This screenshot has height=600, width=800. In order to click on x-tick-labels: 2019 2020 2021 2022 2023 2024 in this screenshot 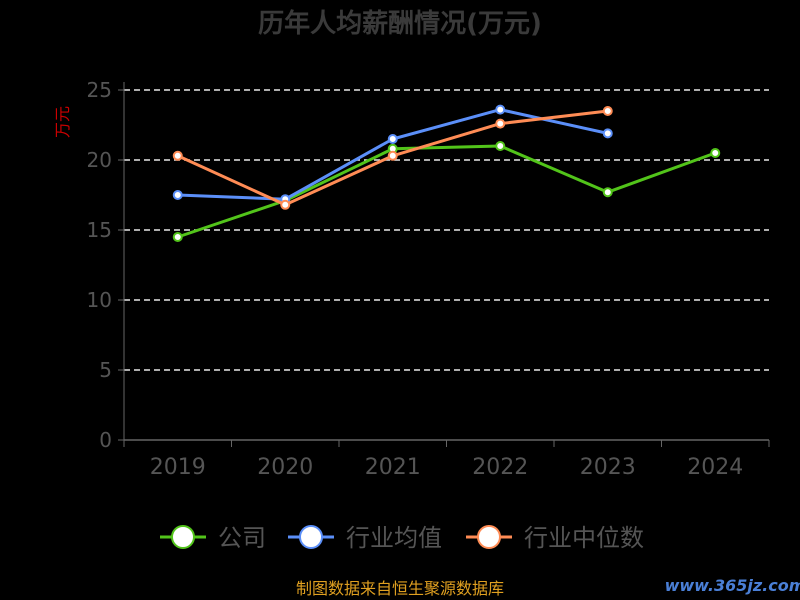, I will do `click(446, 460)`.